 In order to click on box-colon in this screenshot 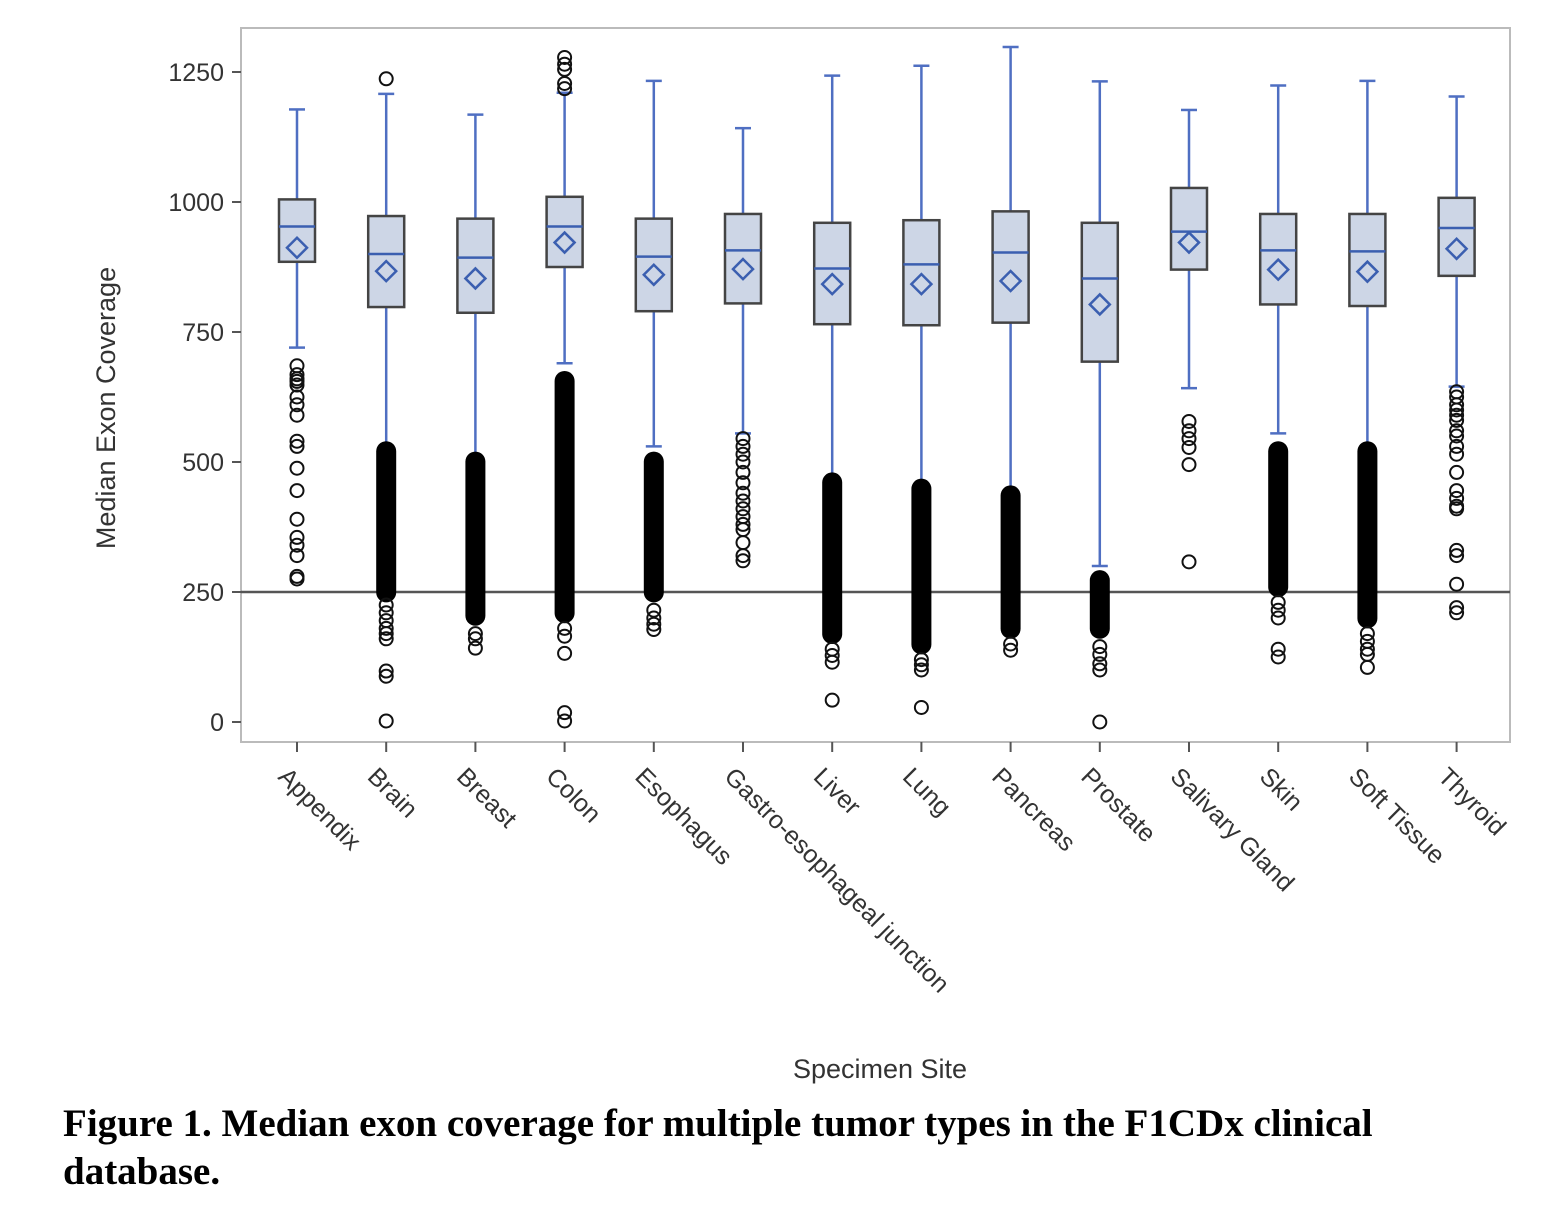, I will do `click(564, 389)`.